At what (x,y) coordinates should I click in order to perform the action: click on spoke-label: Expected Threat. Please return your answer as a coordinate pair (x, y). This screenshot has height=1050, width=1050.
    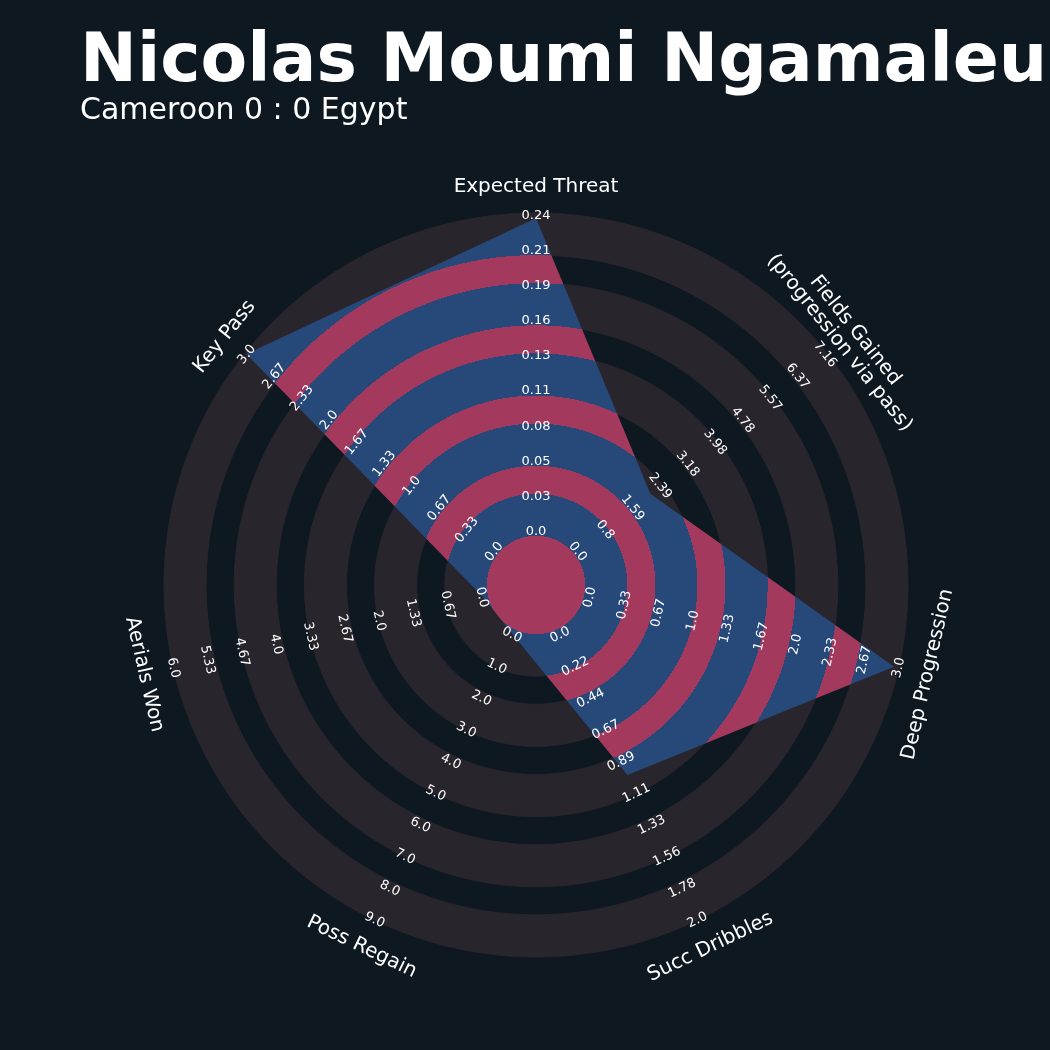
    Looking at the image, I should click on (536, 185).